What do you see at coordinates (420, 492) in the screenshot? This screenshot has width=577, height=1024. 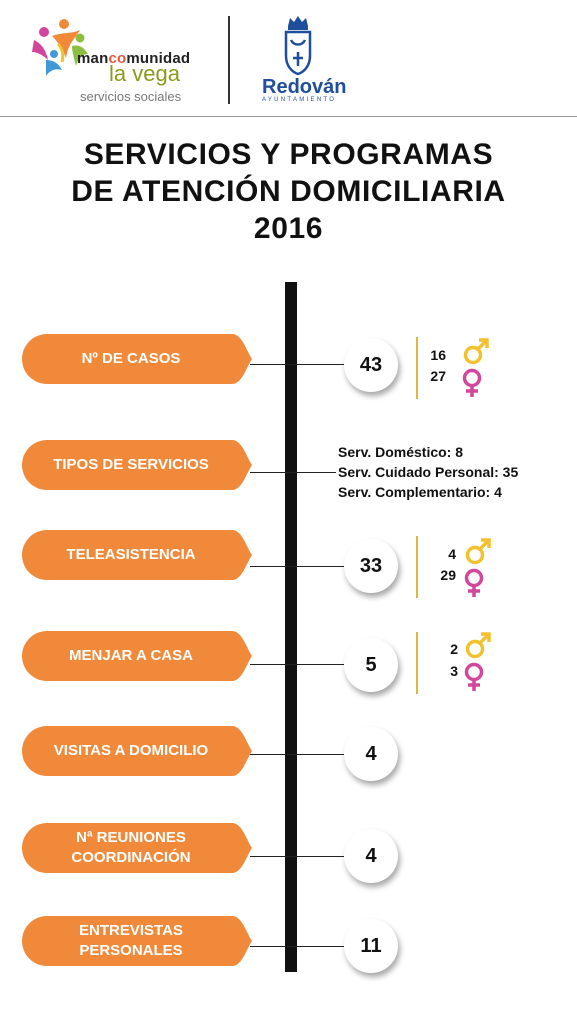 I see `service-complementario: Serv. Complementario: 4` at bounding box center [420, 492].